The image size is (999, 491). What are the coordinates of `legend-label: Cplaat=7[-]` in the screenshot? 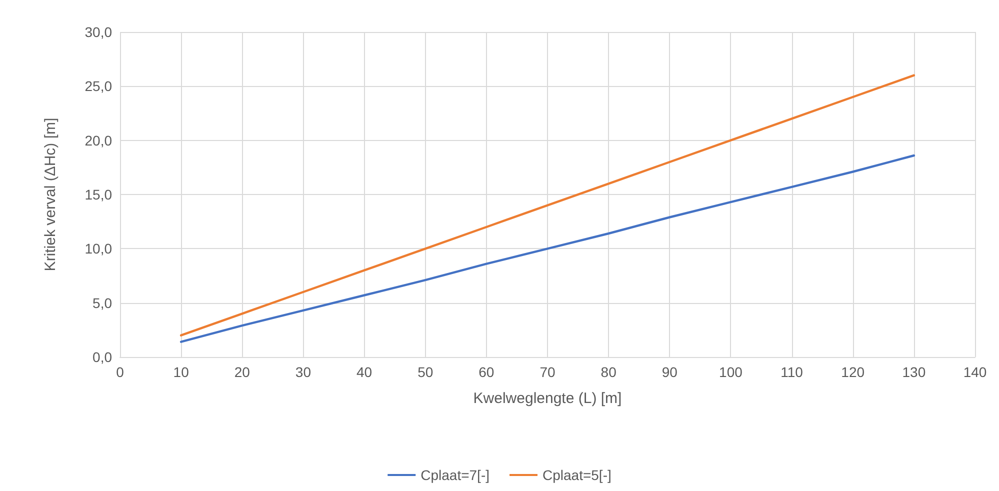 It's located at (455, 475).